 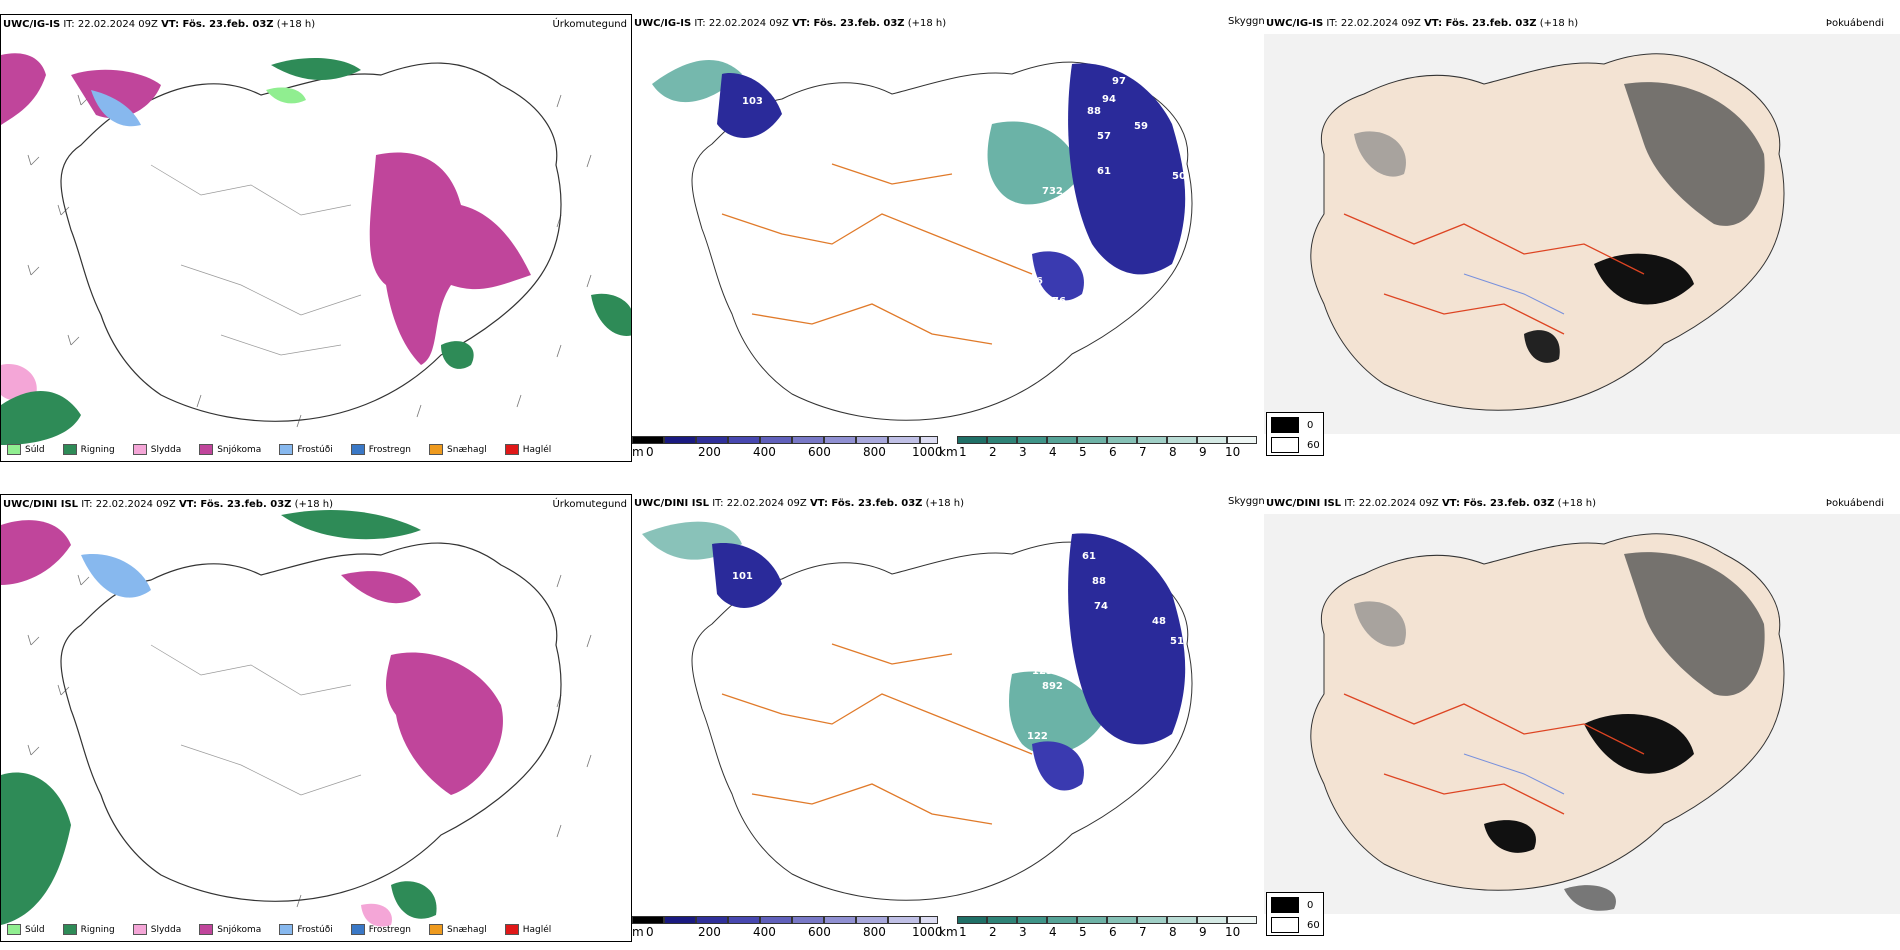 What do you see at coordinates (1141, 126) in the screenshot?
I see `map-value: 59` at bounding box center [1141, 126].